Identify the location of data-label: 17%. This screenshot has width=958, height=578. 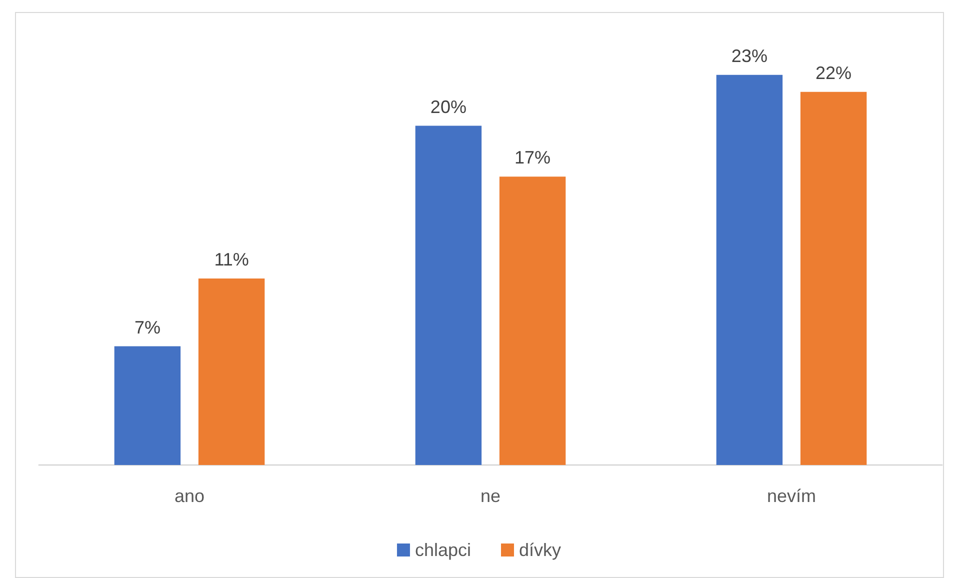
(532, 158).